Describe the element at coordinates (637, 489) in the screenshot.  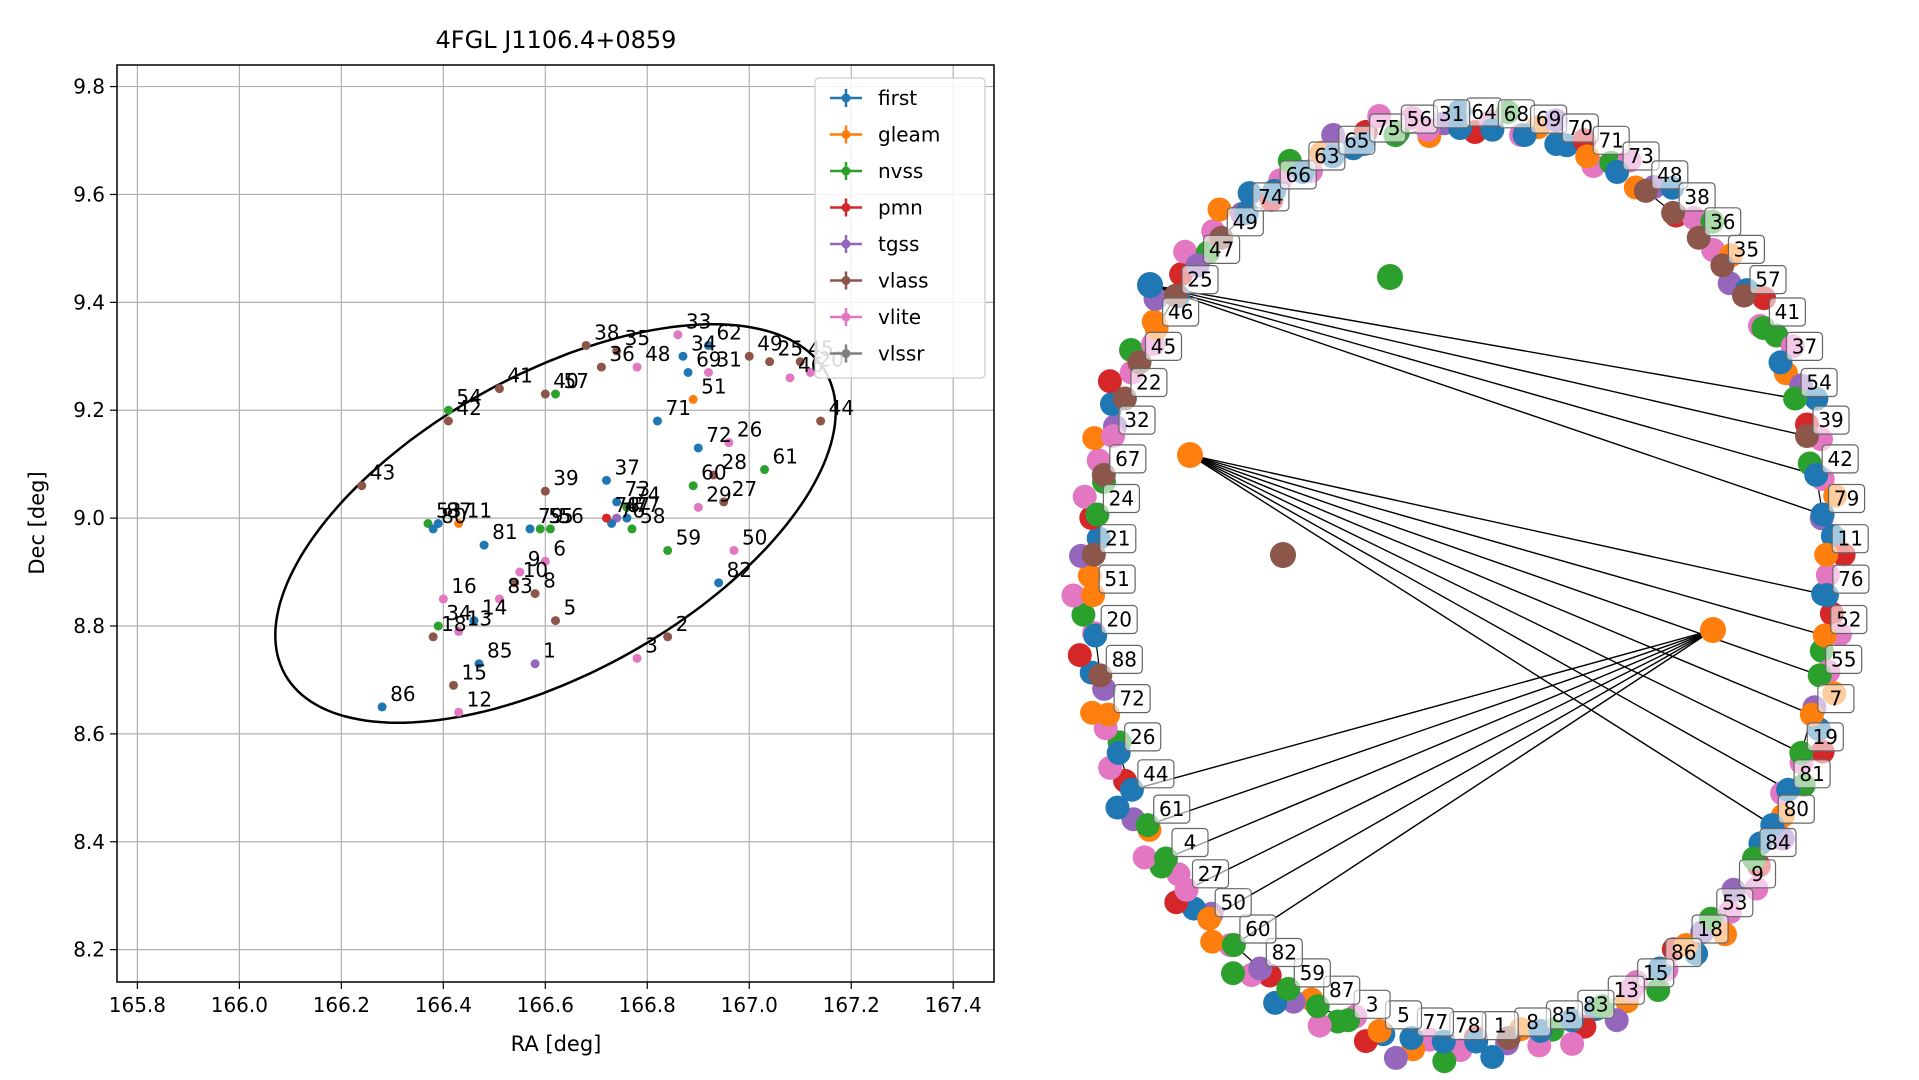
I see `point-label: 73` at that location.